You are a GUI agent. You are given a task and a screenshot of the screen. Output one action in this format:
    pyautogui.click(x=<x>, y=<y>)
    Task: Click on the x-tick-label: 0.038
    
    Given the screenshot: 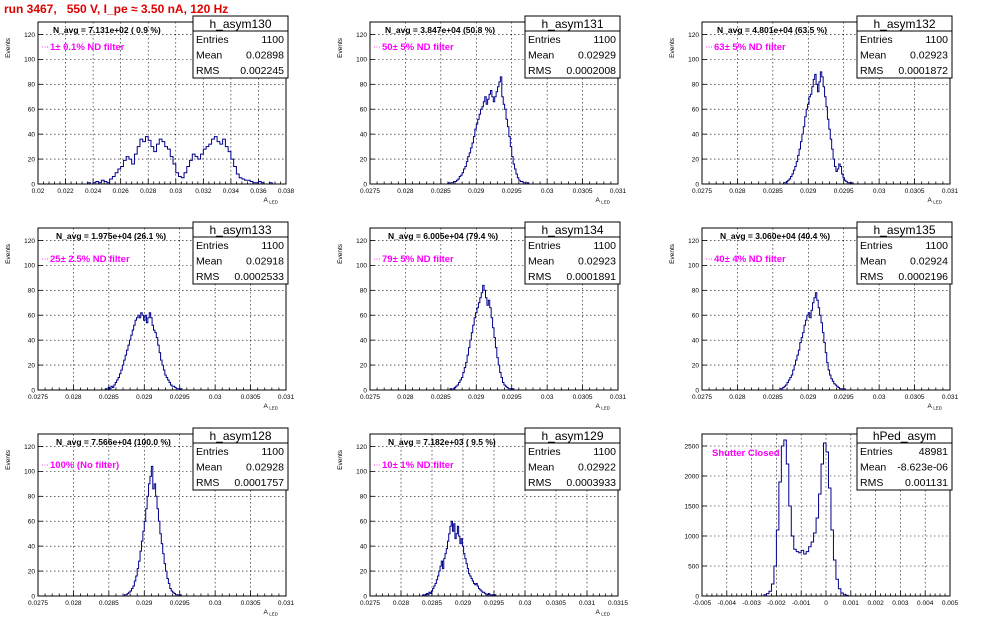 What is the action you would take?
    pyautogui.click(x=286, y=191)
    